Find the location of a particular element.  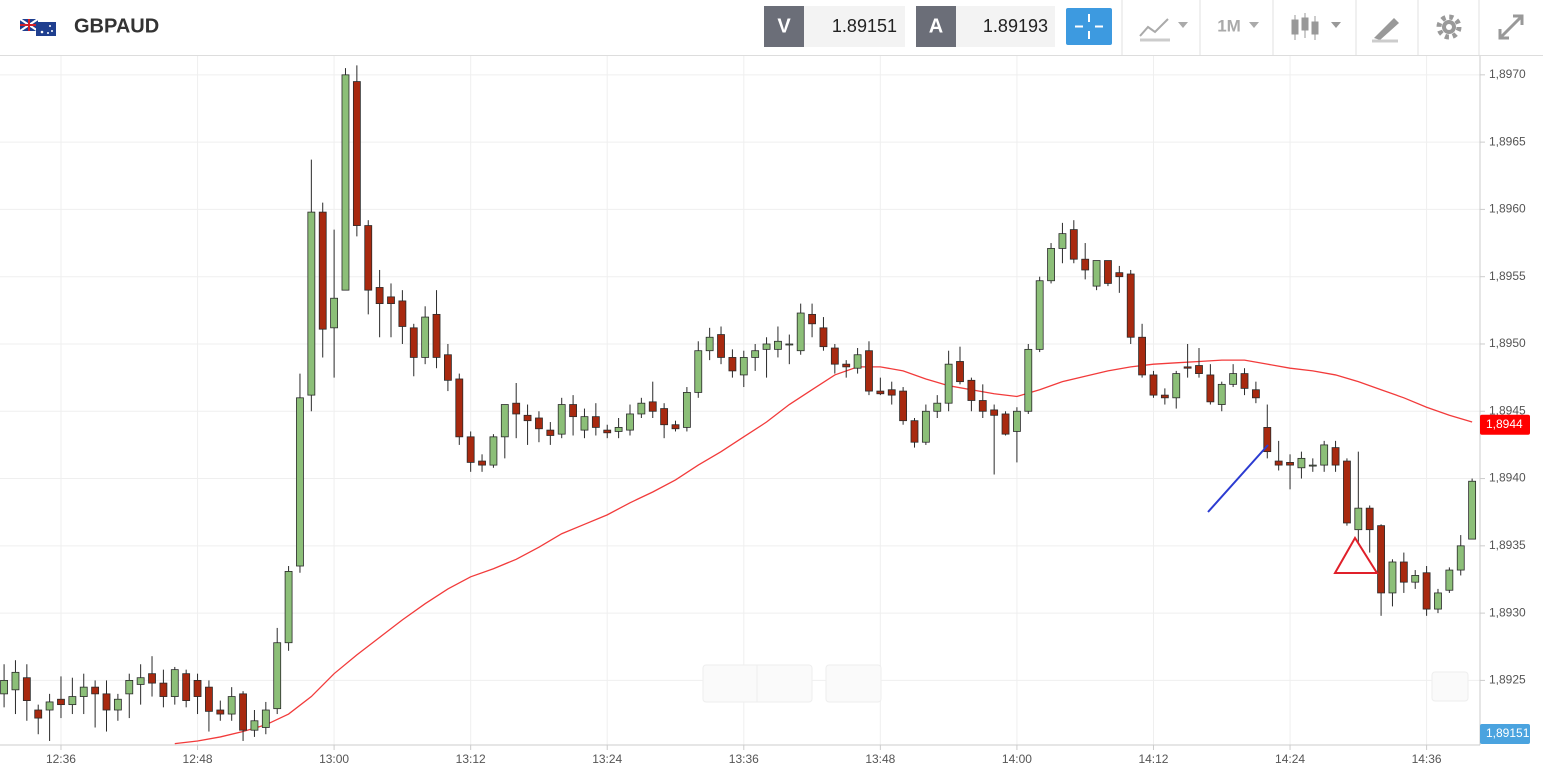

ask-label-box is located at coordinates (936, 26).